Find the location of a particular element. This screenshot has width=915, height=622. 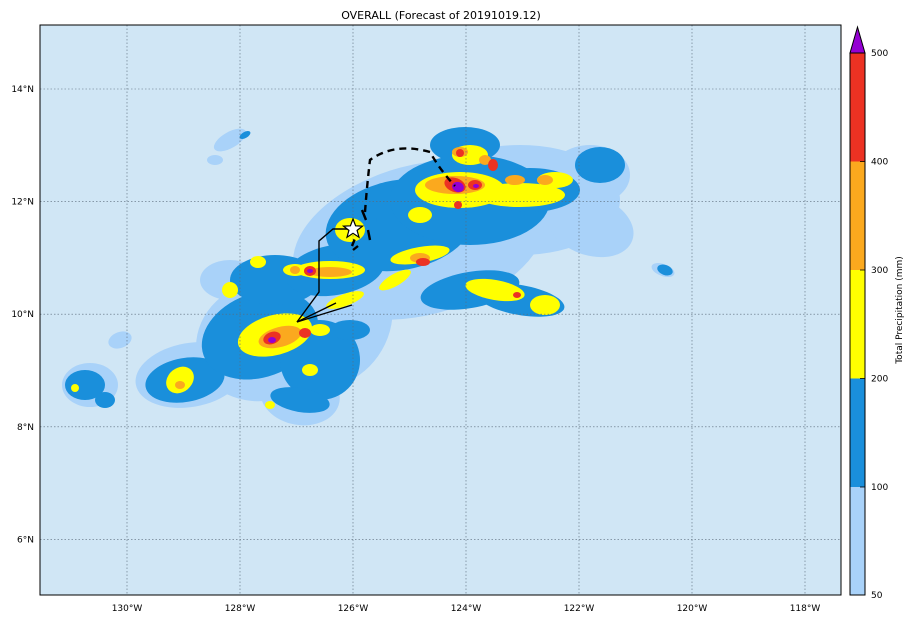

colorbar-frame is located at coordinates (857, 324).